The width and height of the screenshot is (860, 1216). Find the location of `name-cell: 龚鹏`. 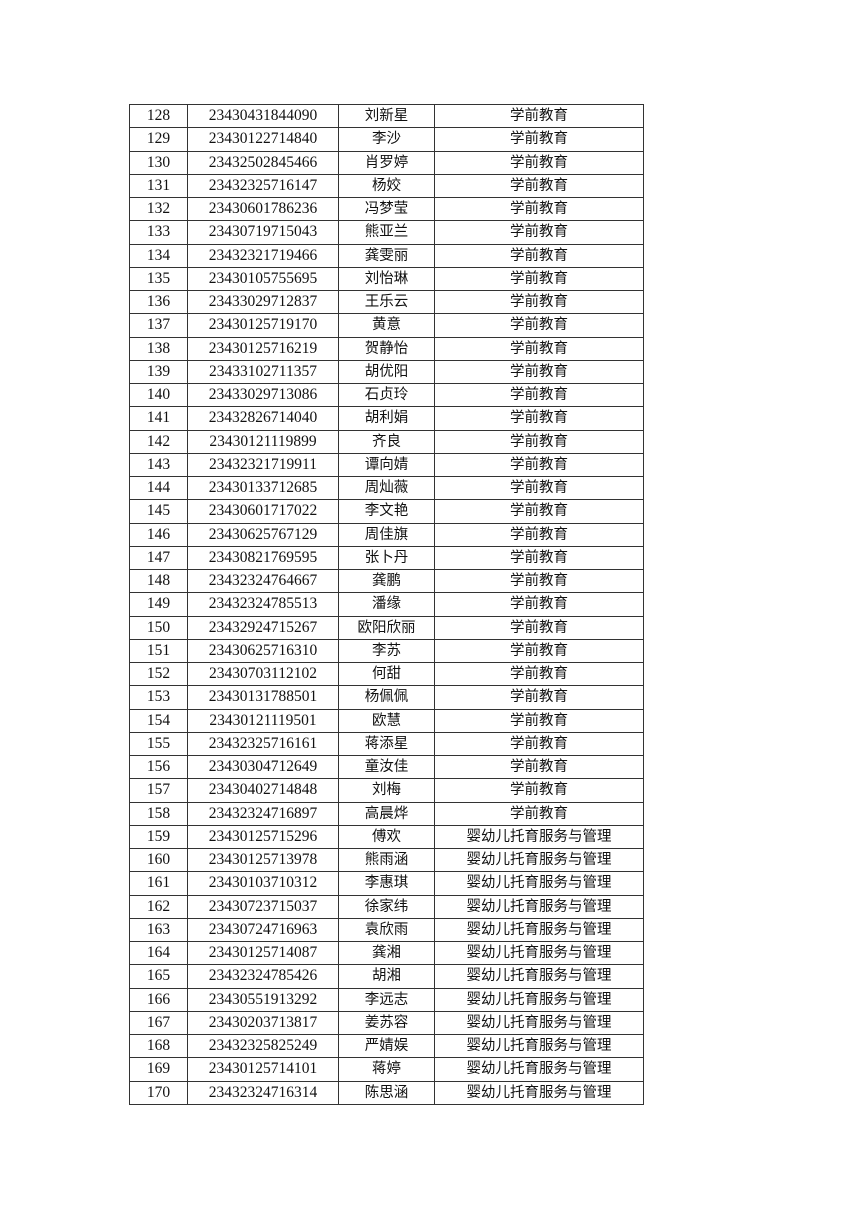

name-cell: 龚鹏 is located at coordinates (386, 581).